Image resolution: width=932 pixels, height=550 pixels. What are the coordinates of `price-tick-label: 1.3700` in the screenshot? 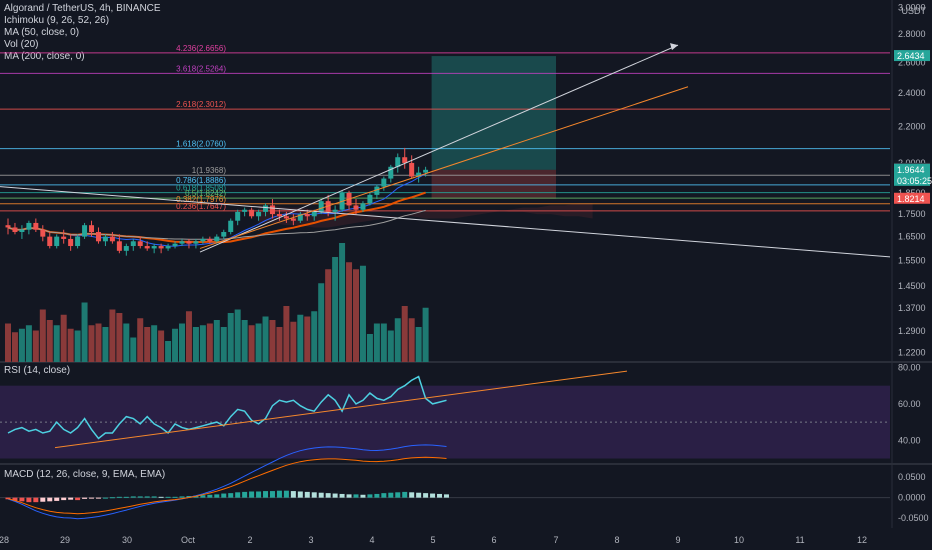 It's located at (912, 308).